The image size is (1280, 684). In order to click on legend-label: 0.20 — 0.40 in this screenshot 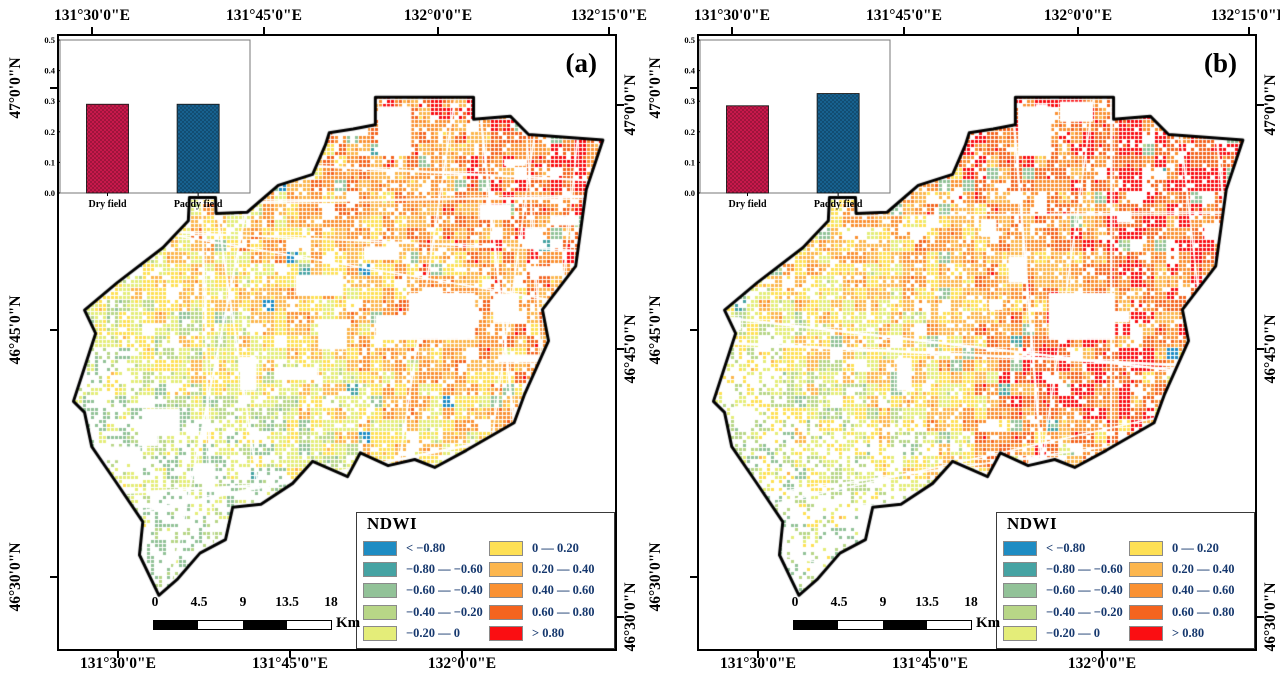, I will do `click(1203, 569)`.